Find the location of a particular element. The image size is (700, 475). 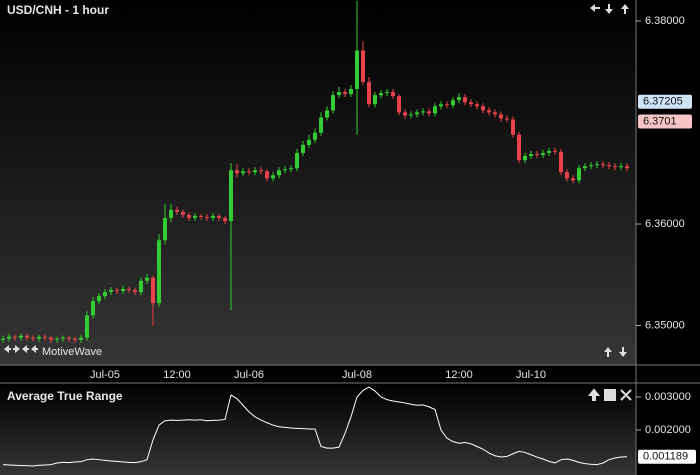

pane-controls is located at coordinates (609, 202).